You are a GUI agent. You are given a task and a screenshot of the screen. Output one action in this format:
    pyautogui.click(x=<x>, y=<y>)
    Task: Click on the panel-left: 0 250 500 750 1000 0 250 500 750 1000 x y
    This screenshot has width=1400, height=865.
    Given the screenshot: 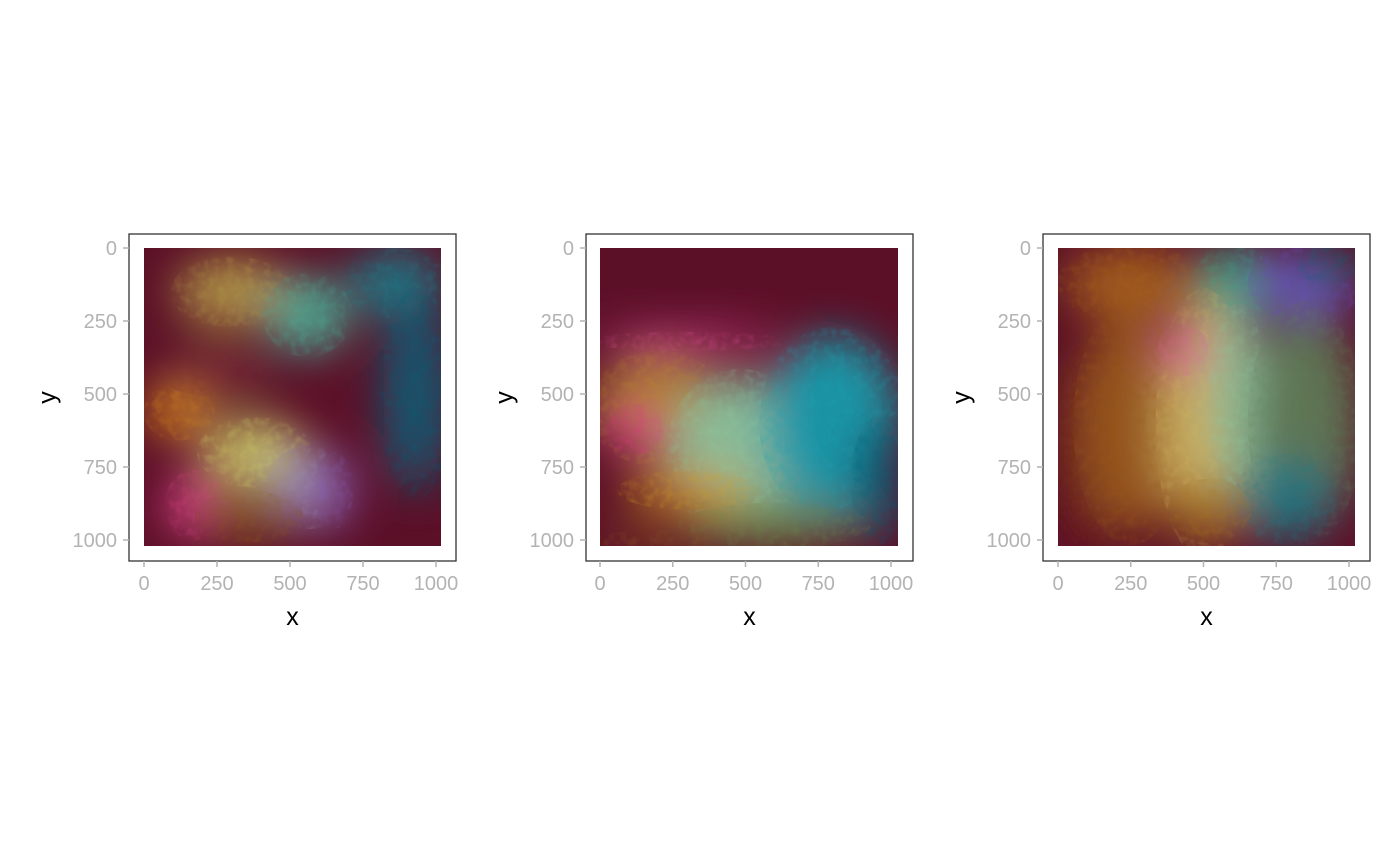 What is the action you would take?
    pyautogui.click(x=246, y=432)
    